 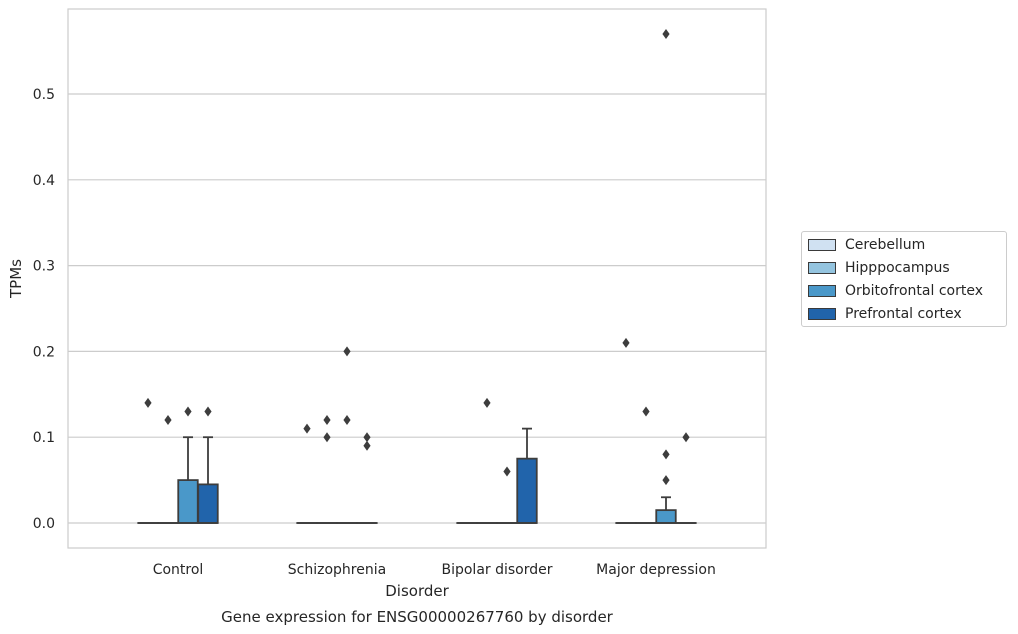 I want to click on y-tick-label: 0.1, so click(x=44, y=438).